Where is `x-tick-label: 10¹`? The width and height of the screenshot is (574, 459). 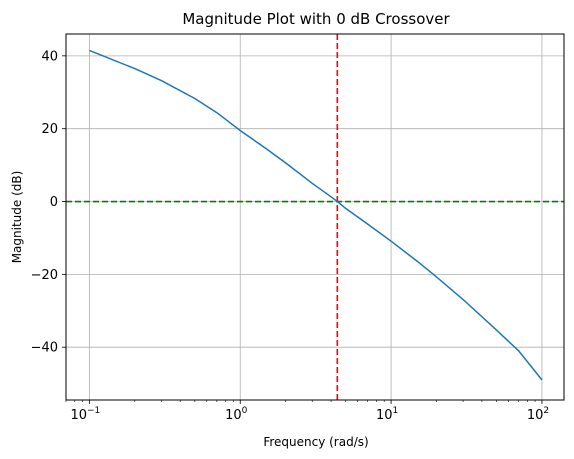 x-tick-label: 10¹ is located at coordinates (387, 414).